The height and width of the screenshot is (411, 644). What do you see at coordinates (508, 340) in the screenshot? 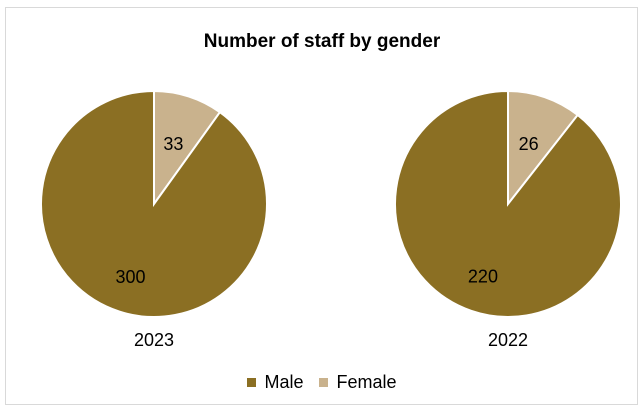
I see `pie-label-2022: 2022` at bounding box center [508, 340].